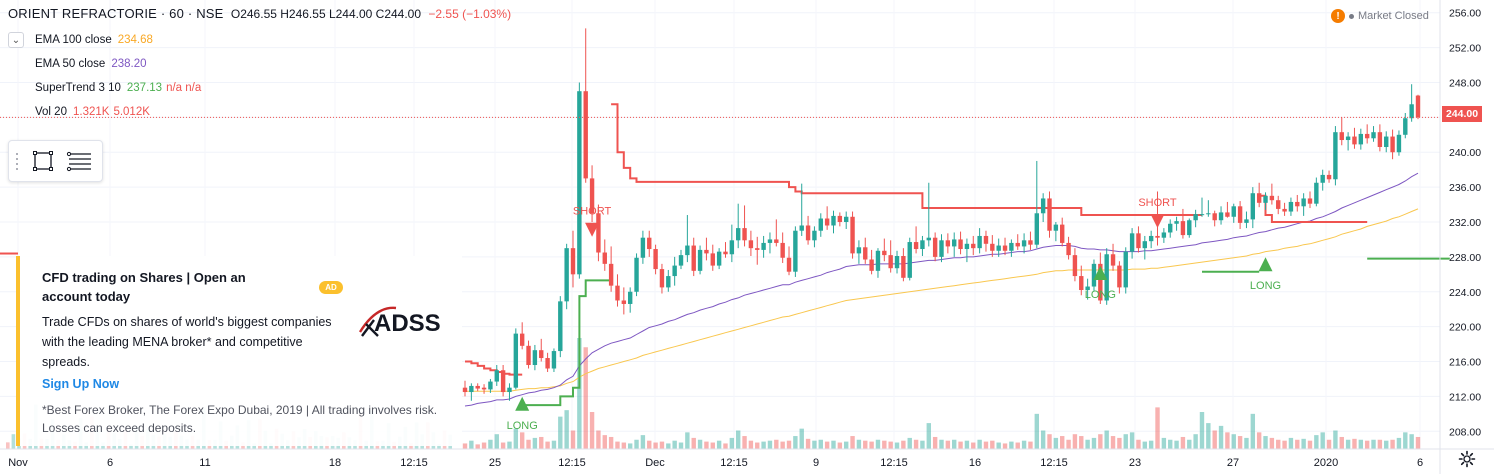  Describe the element at coordinates (94, 40) in the screenshot. I see `indicator-ema100: EMA 100 close 234.68` at that location.